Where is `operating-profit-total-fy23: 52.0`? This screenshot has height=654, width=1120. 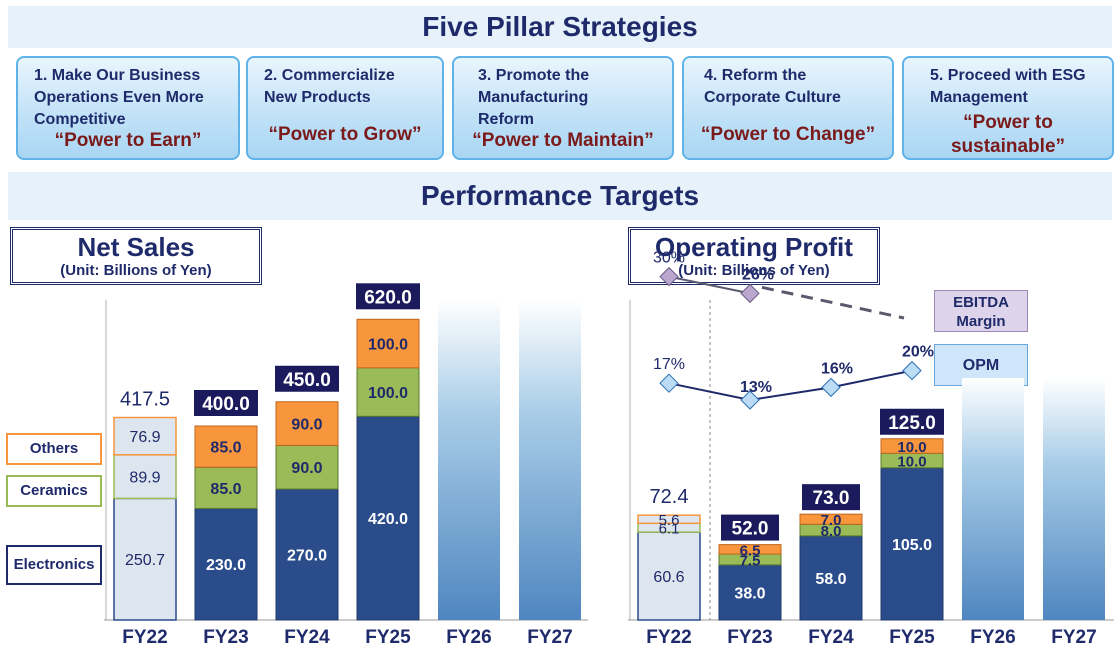 operating-profit-total-fy23: 52.0 is located at coordinates (750, 529).